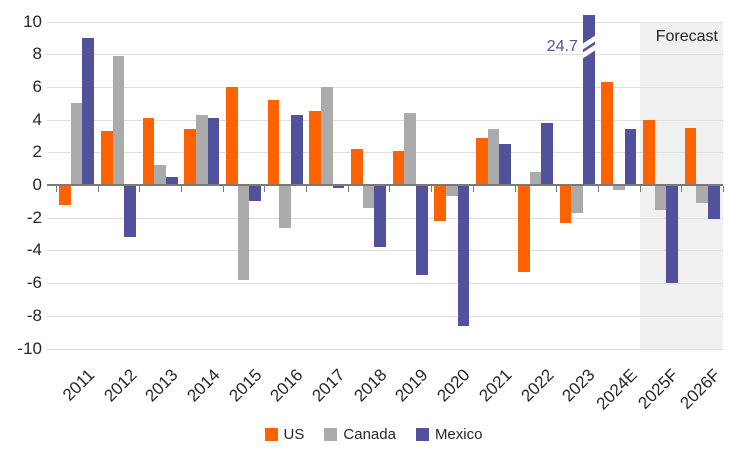  What do you see at coordinates (658, 389) in the screenshot?
I see `x-axis-label-2025F: 2025F` at bounding box center [658, 389].